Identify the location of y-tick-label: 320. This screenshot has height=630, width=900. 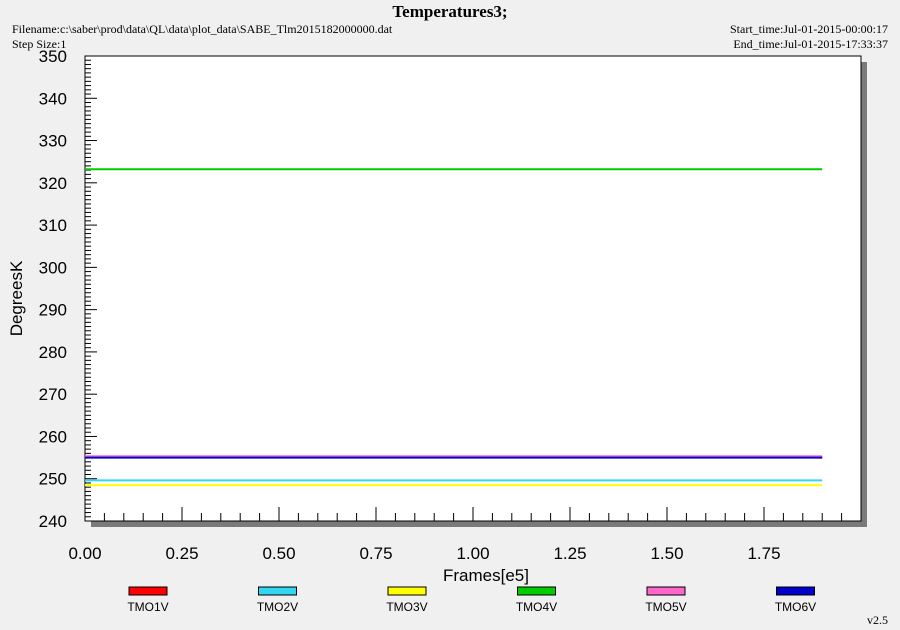
(53, 183).